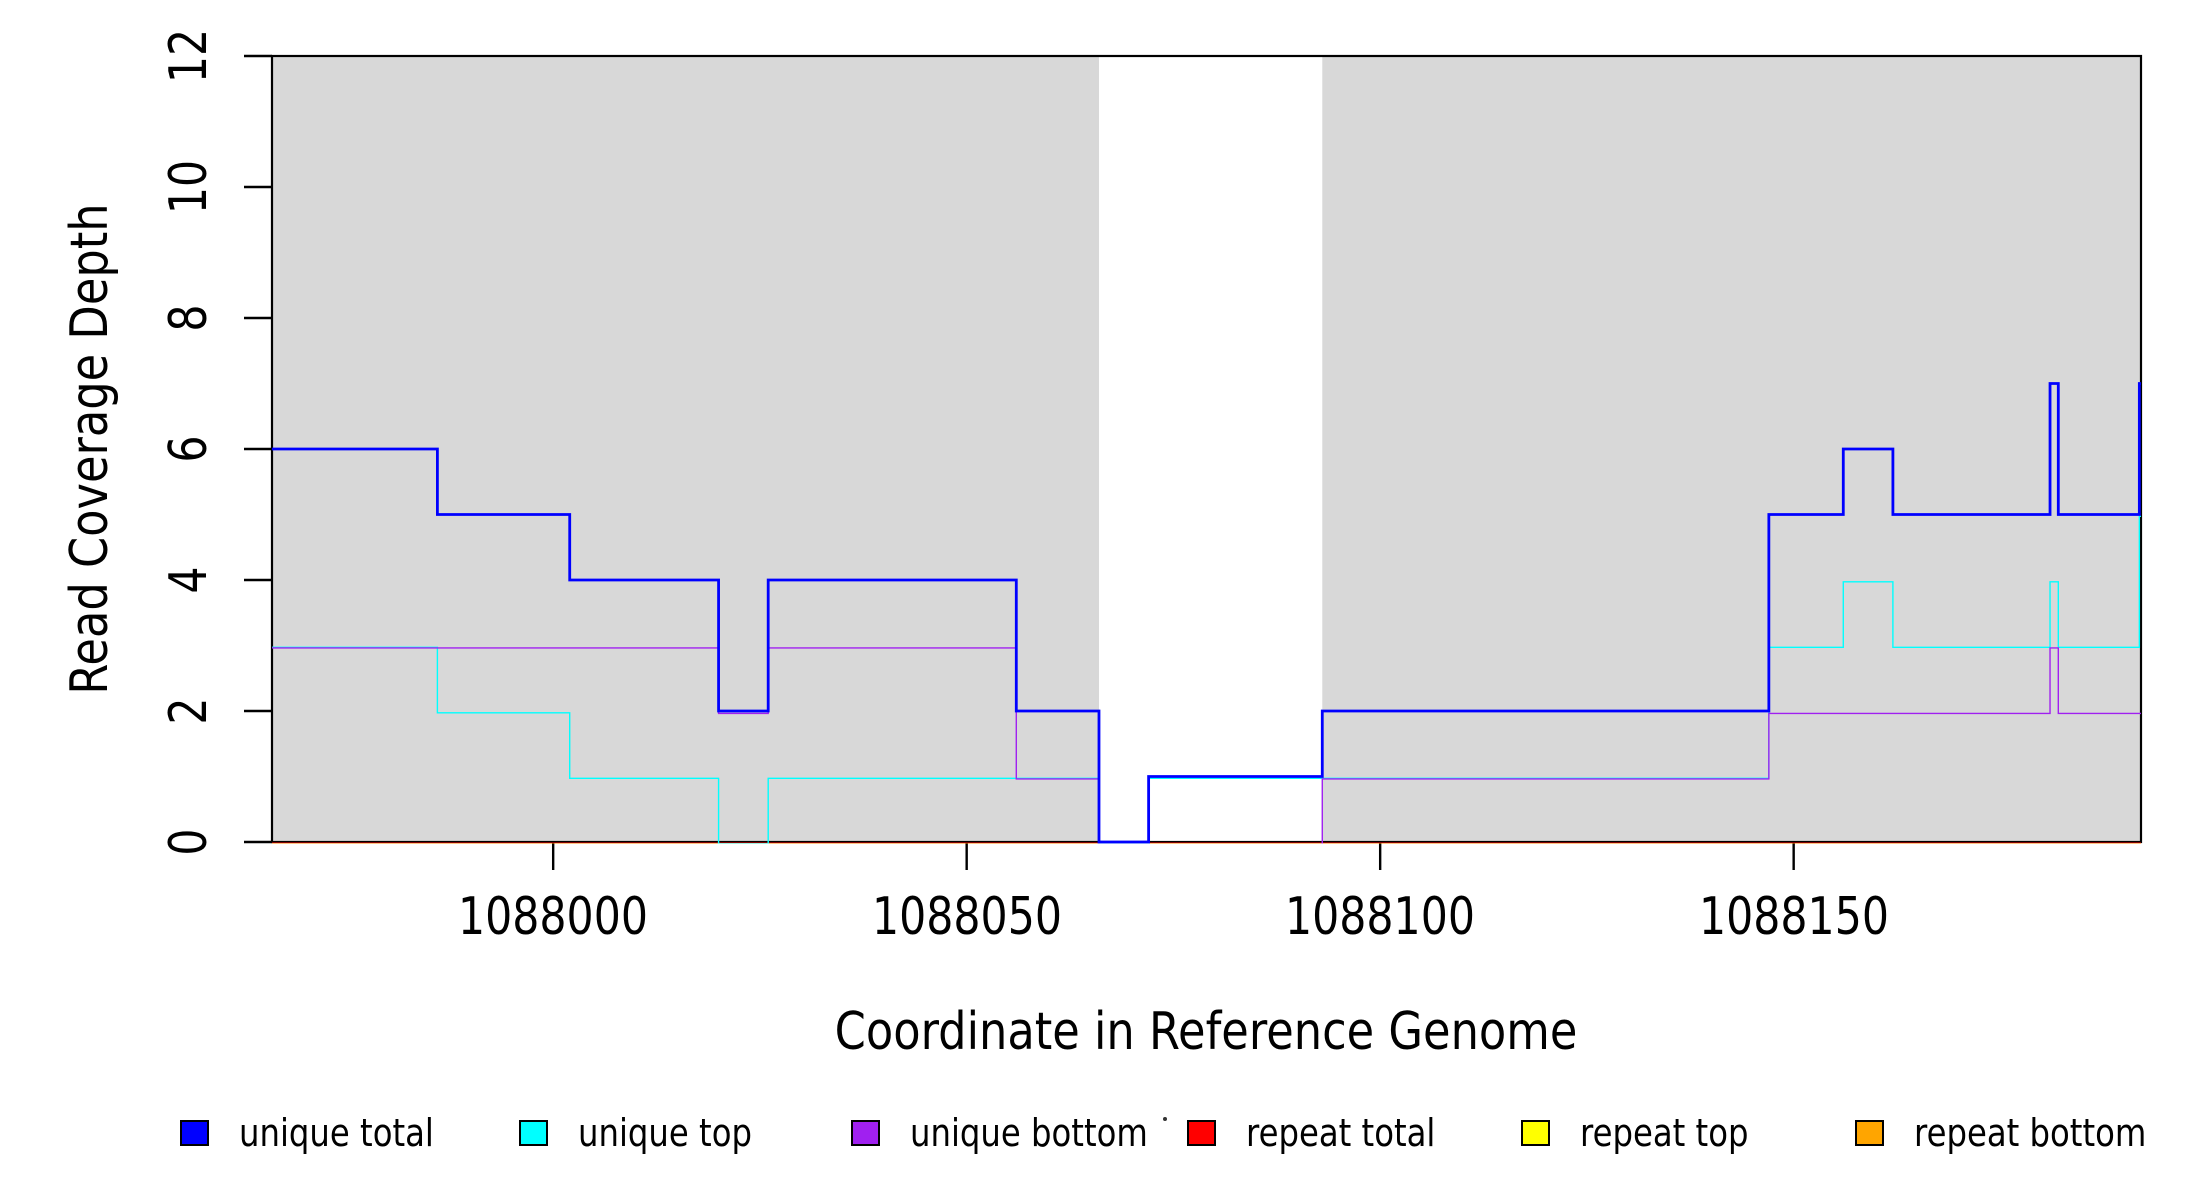 Image resolution: width=2200 pixels, height=1200 pixels. I want to click on legend-item: unique bottom, so click(1020, 1133).